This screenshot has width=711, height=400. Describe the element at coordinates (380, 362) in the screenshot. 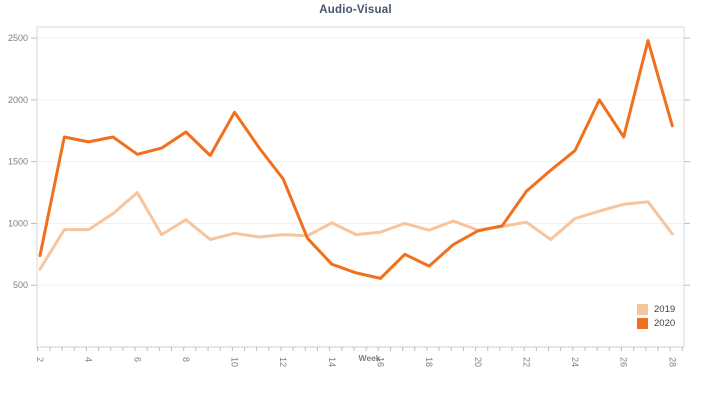

I see `x-axis-label: 16` at that location.